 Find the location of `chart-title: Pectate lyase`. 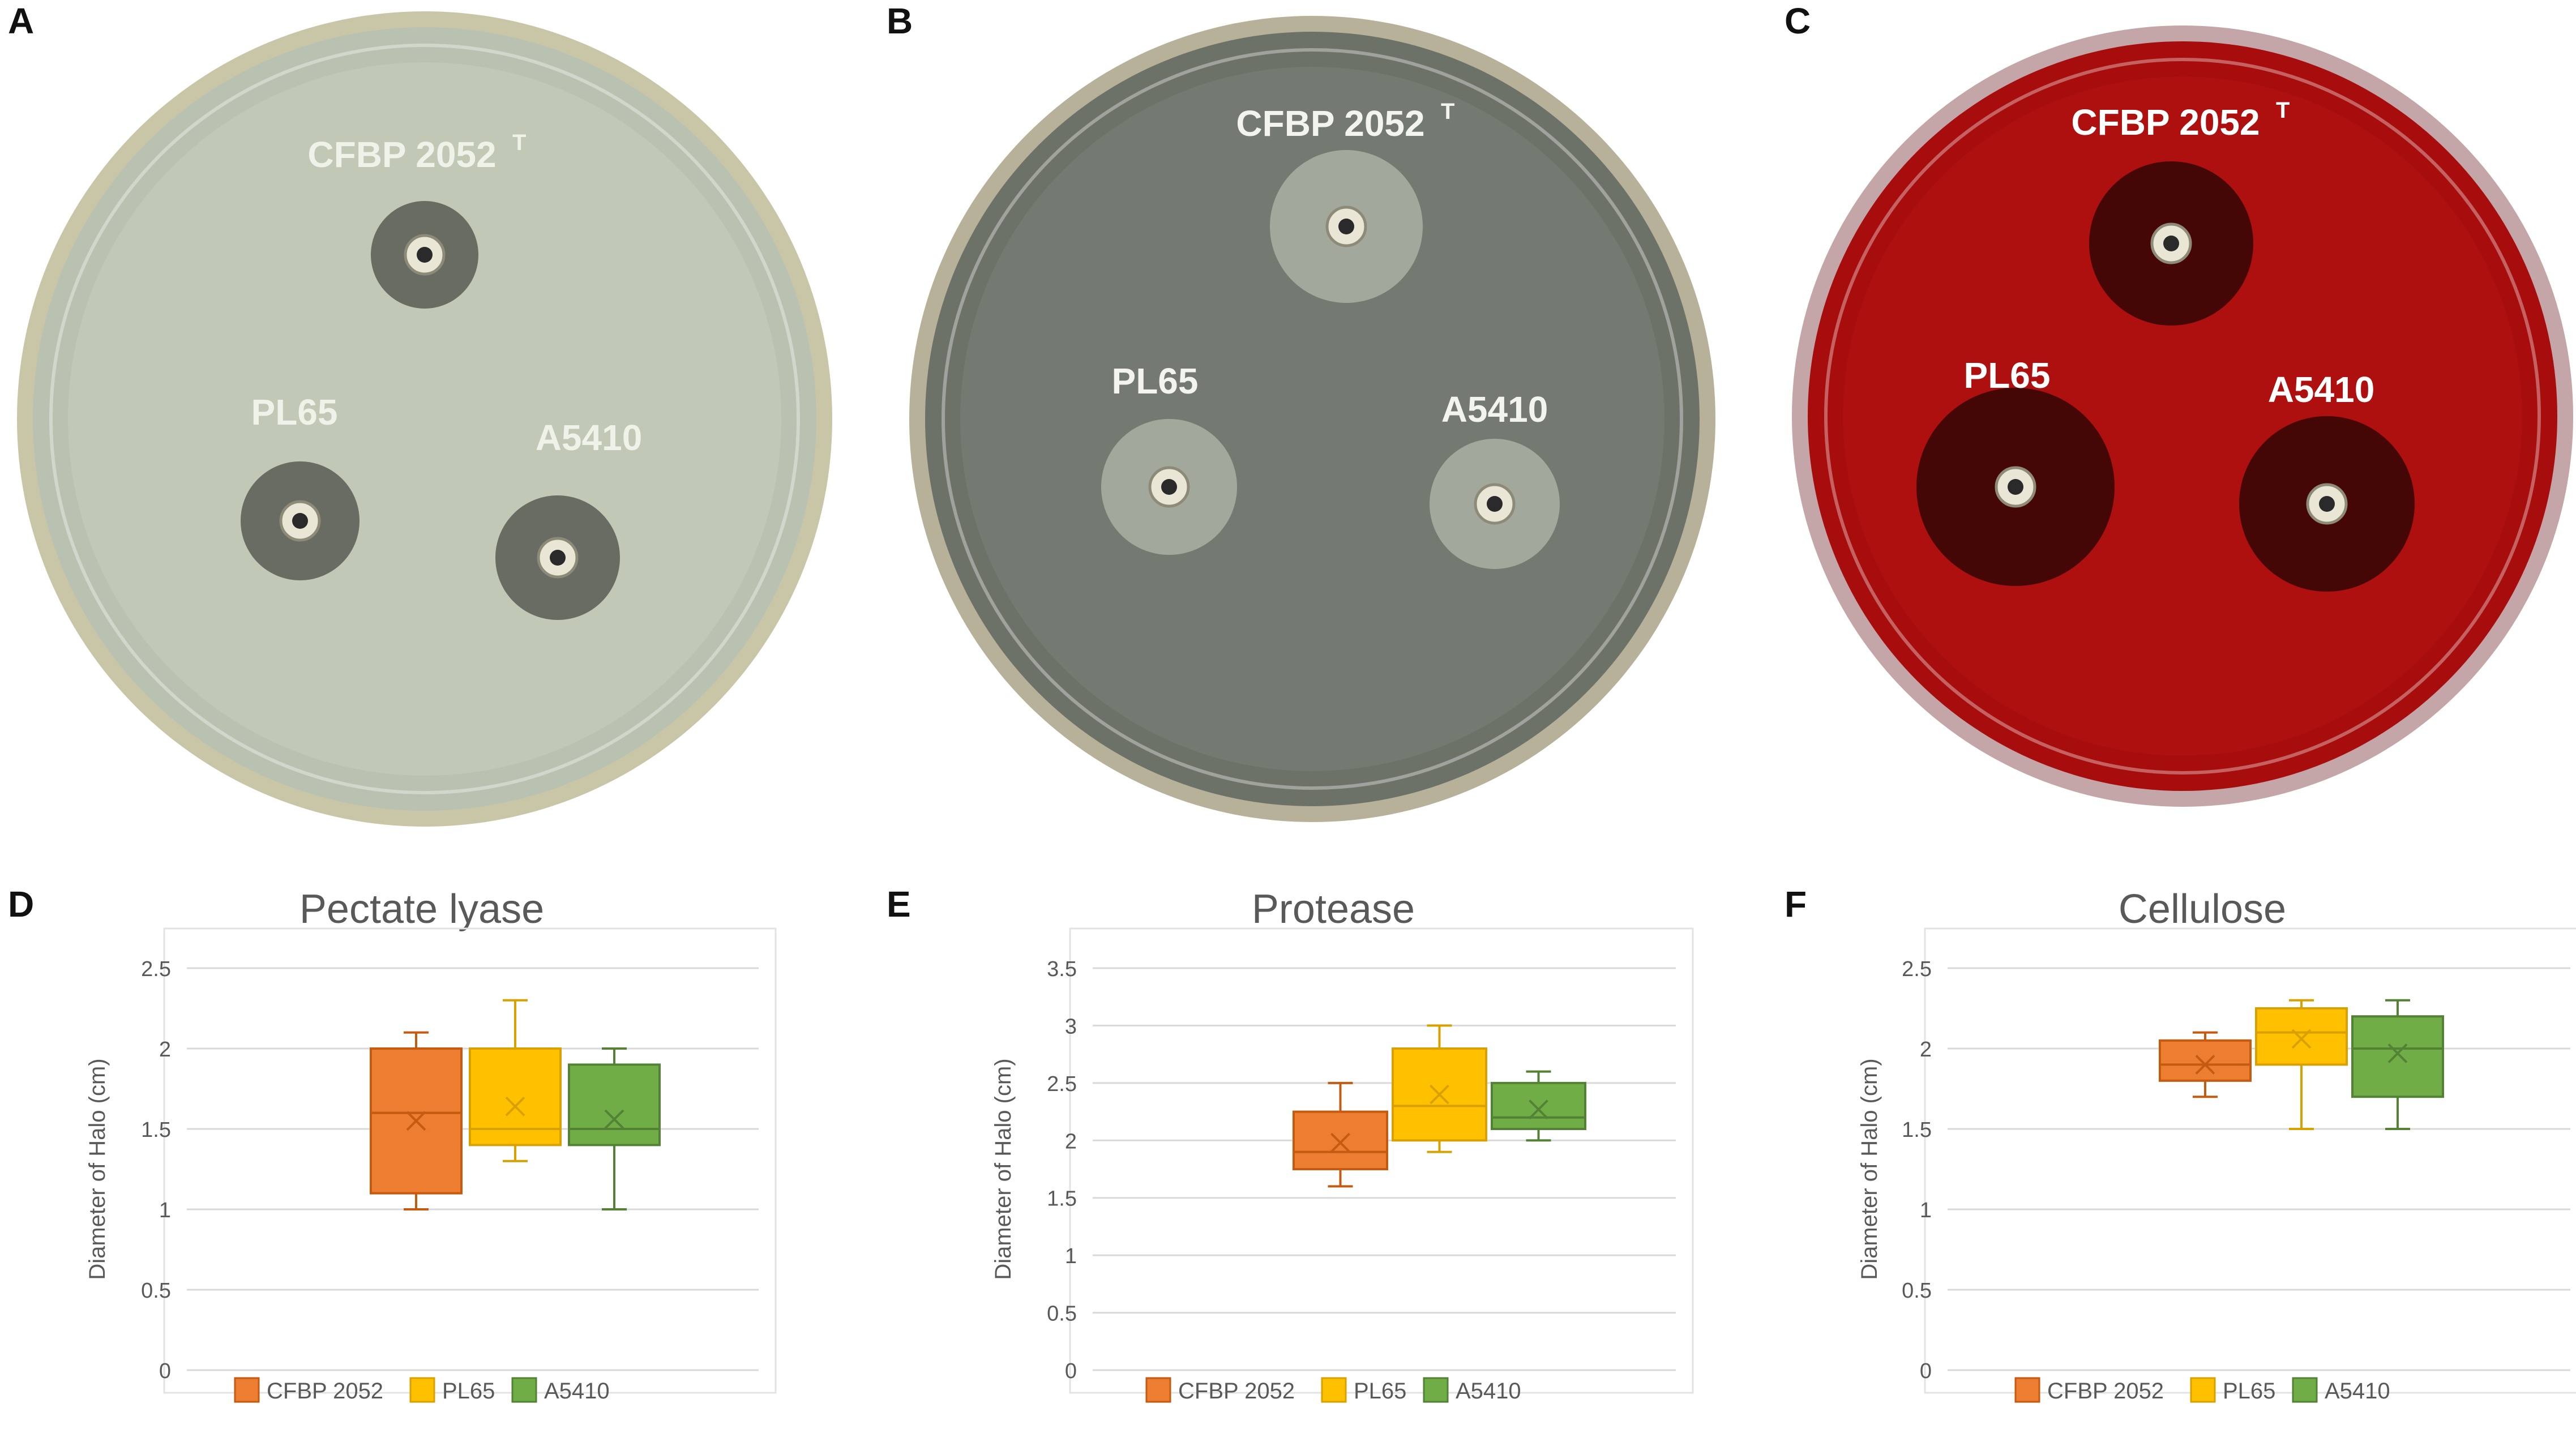

chart-title: Pectate lyase is located at coordinates (421, 909).